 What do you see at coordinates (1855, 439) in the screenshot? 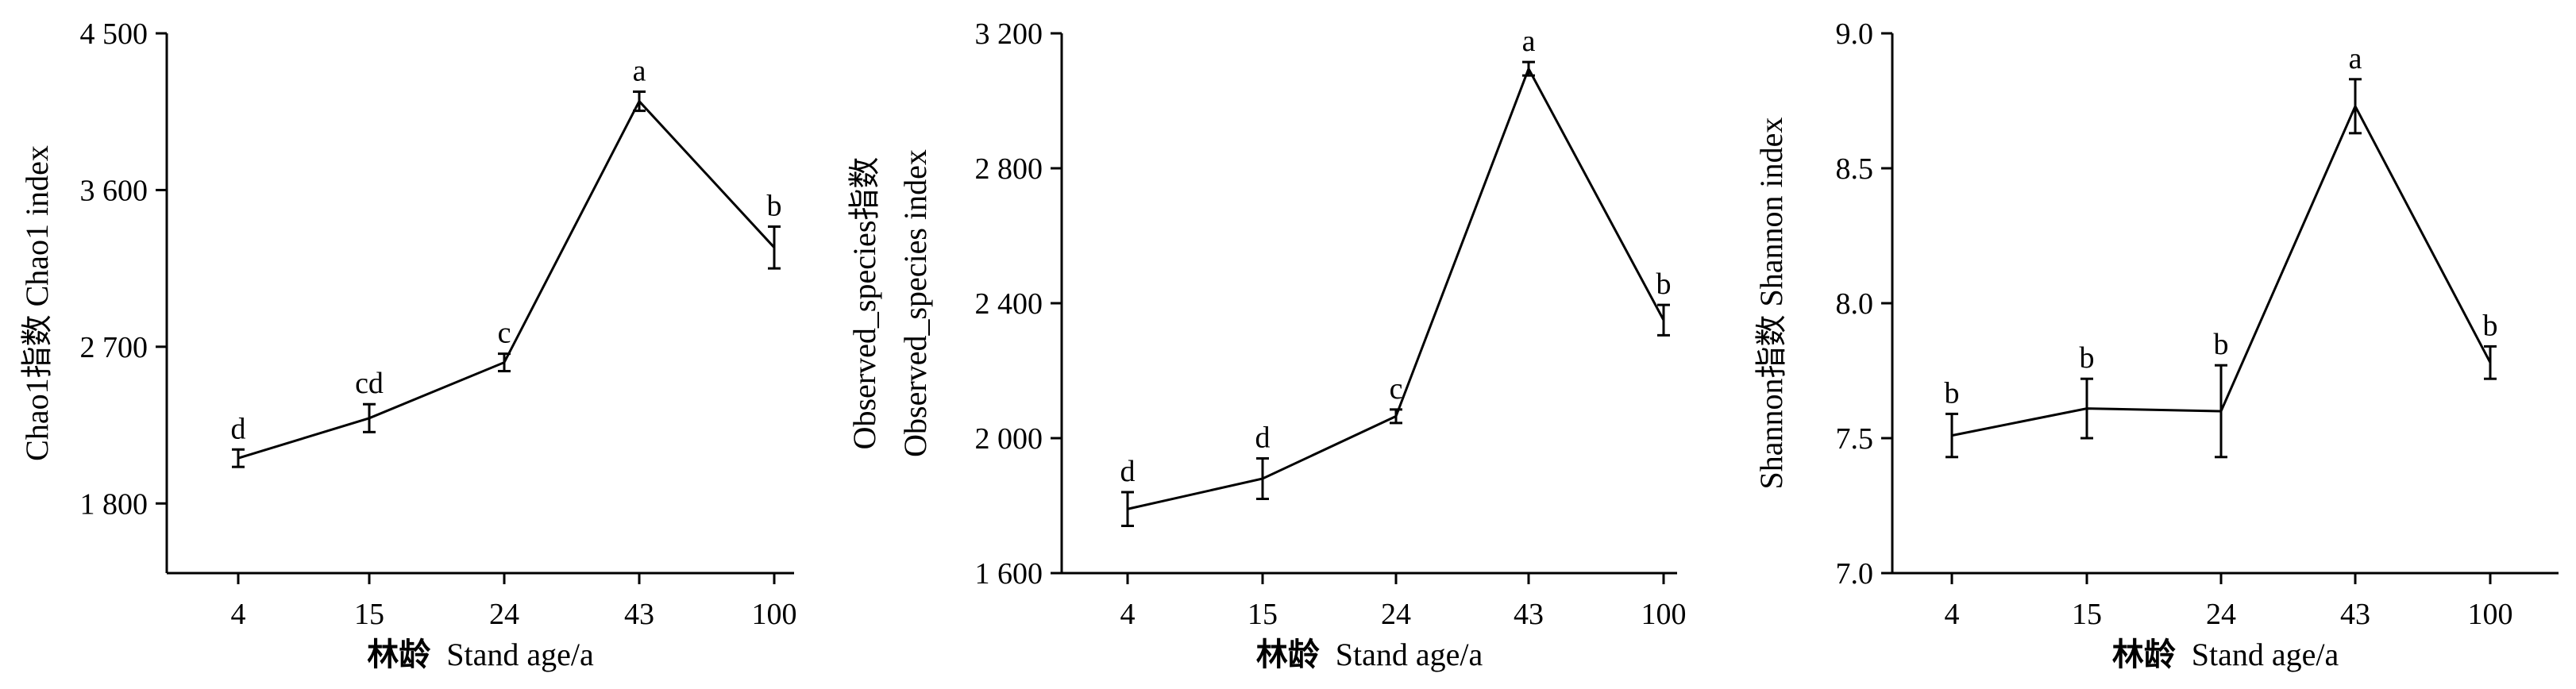
I see `y-tick-label: 7.5` at bounding box center [1855, 439].